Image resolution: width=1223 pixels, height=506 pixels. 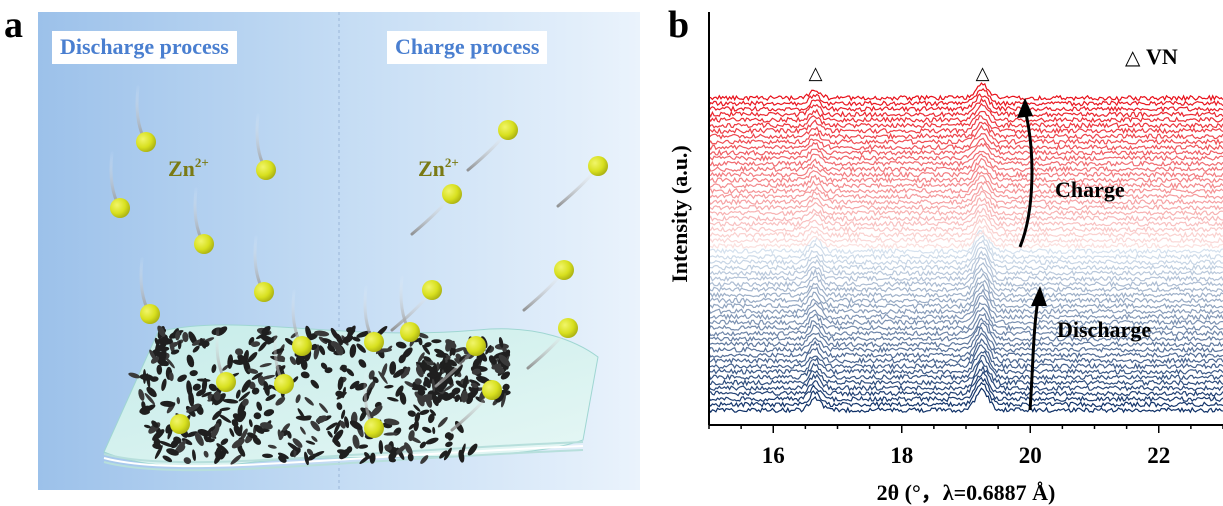 I want to click on peak-marker: △, so click(x=983, y=73).